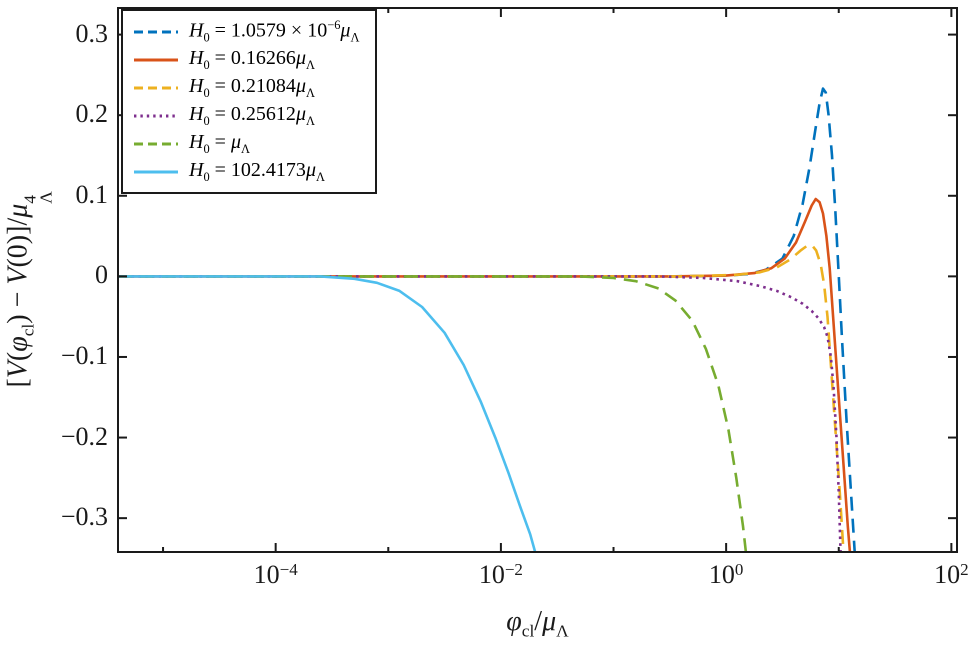  I want to click on y-tick-label: 0.3, so click(92, 33).